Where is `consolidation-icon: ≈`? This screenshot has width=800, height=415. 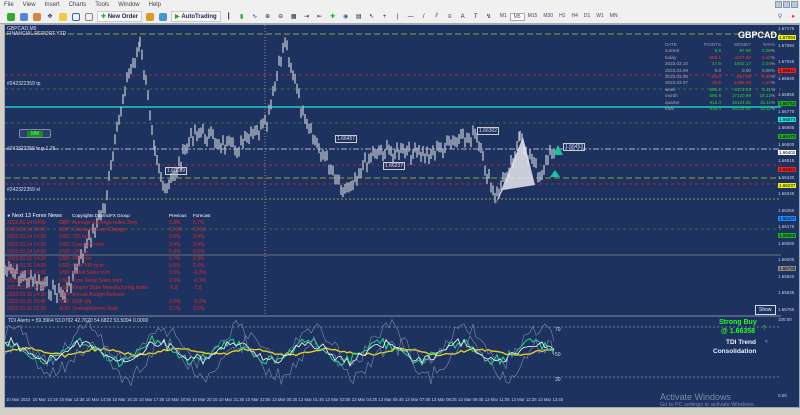
consolidation-icon: ≈ is located at coordinates (766, 342).